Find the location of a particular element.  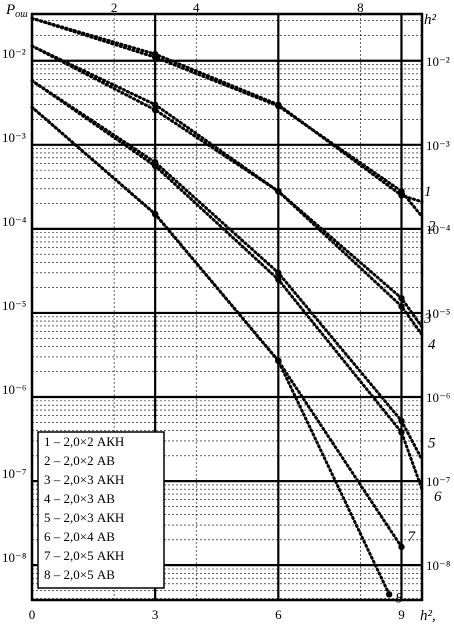

legend-entry-2: 2 – 2,0×2 АВ is located at coordinates (79, 460).